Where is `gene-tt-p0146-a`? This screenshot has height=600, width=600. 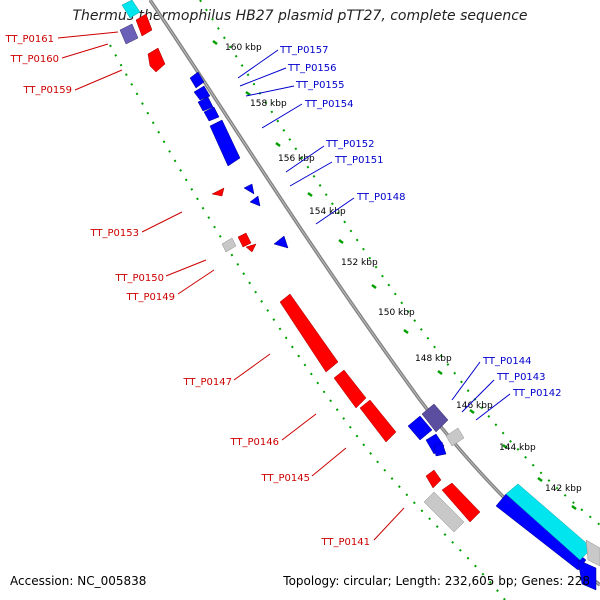 gene-tt-p0146-a is located at coordinates (350, 389).